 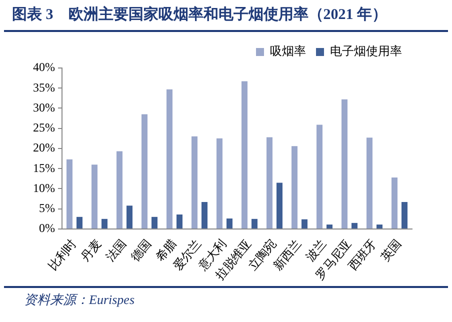 I want to click on y-tick-label: 5%, so click(x=46, y=208).